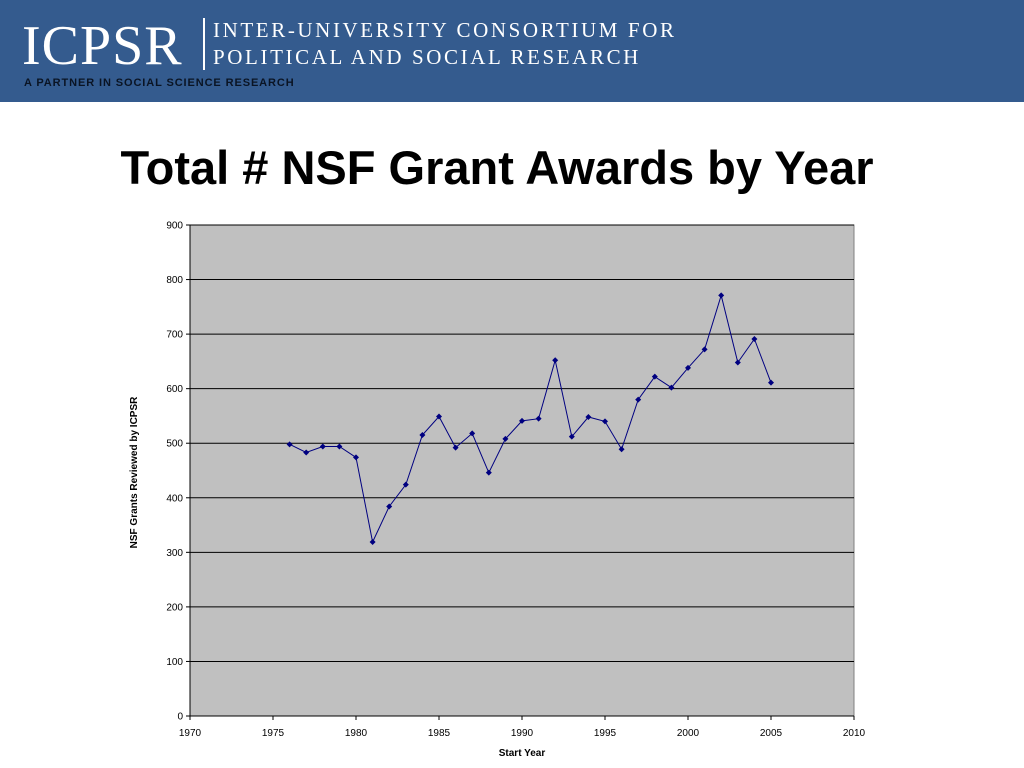  What do you see at coordinates (427, 57) in the screenshot?
I see `org-name-line-2: POLITICAL AND SOCIAL RESEARCH` at bounding box center [427, 57].